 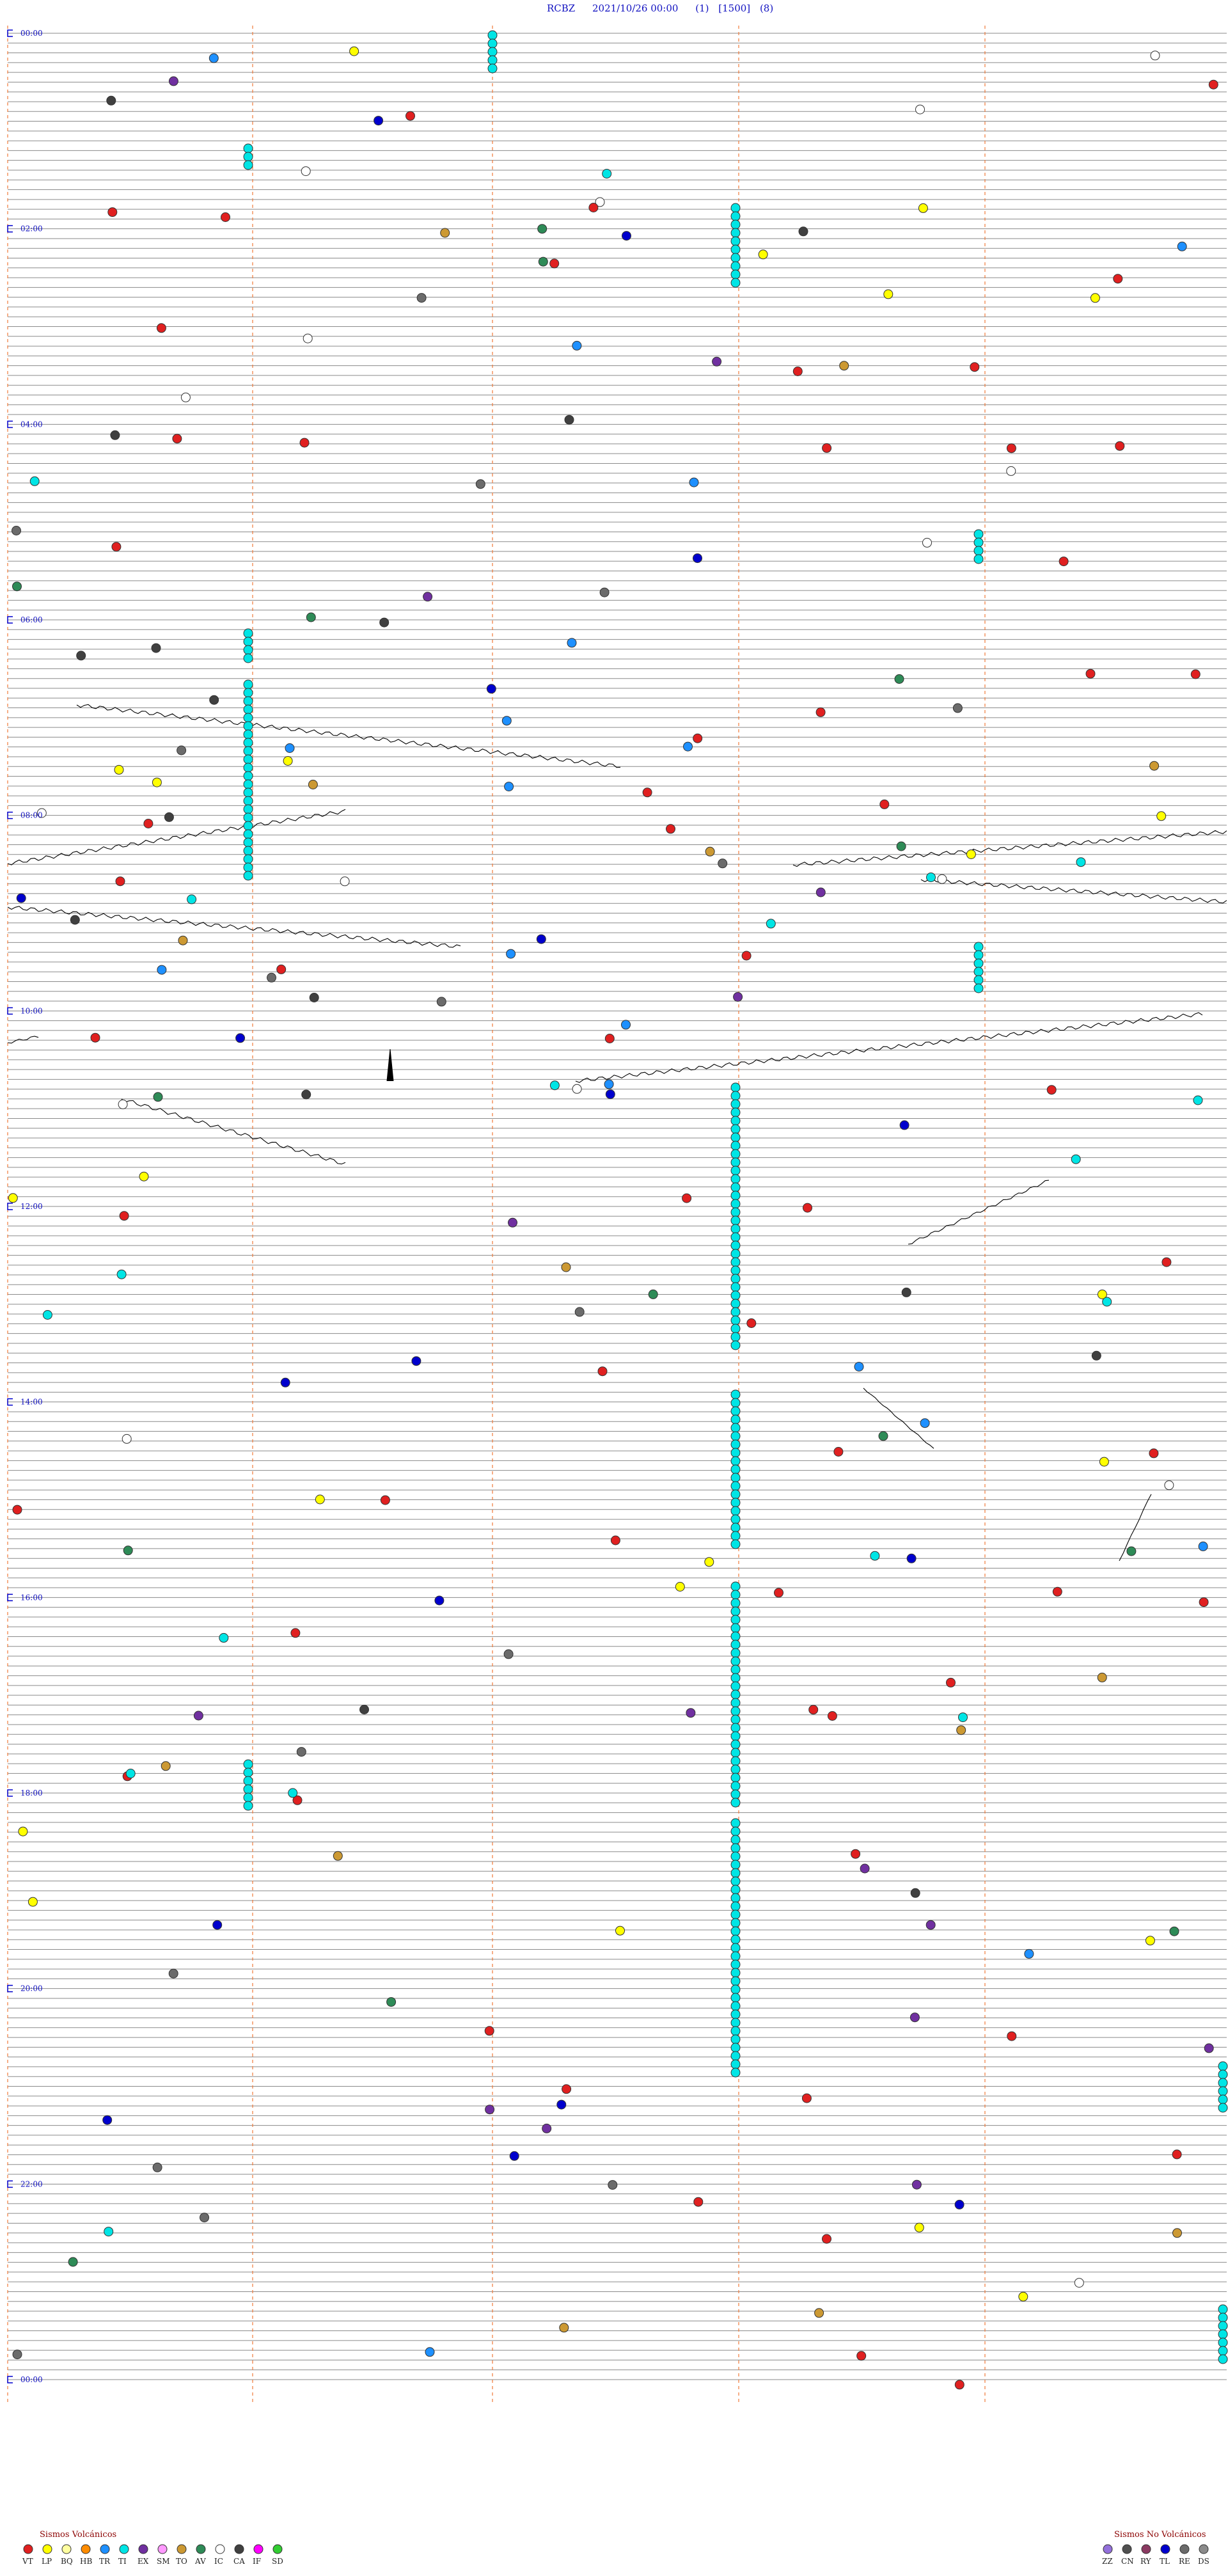 What do you see at coordinates (31, 1597) in the screenshot?
I see `hour-label: 16:00` at bounding box center [31, 1597].